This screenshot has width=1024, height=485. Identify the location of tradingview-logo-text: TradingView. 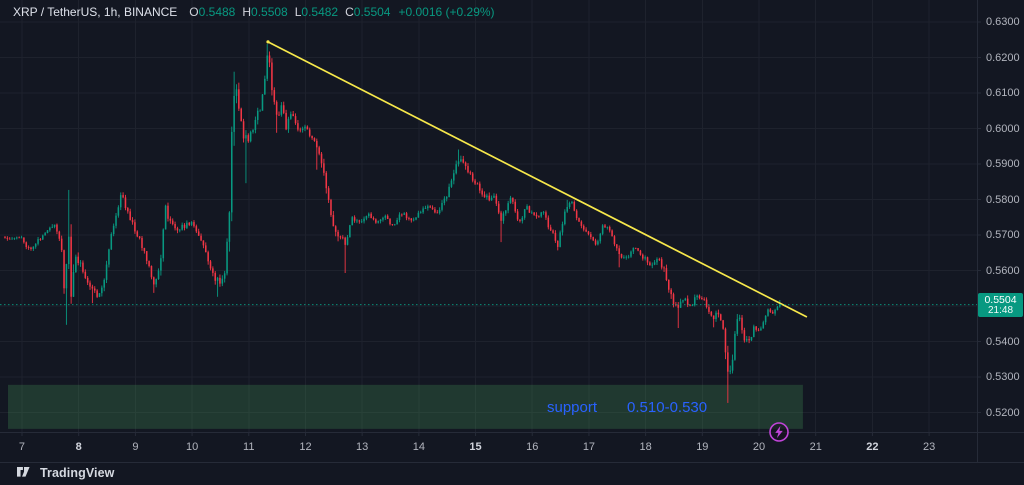
(77, 473).